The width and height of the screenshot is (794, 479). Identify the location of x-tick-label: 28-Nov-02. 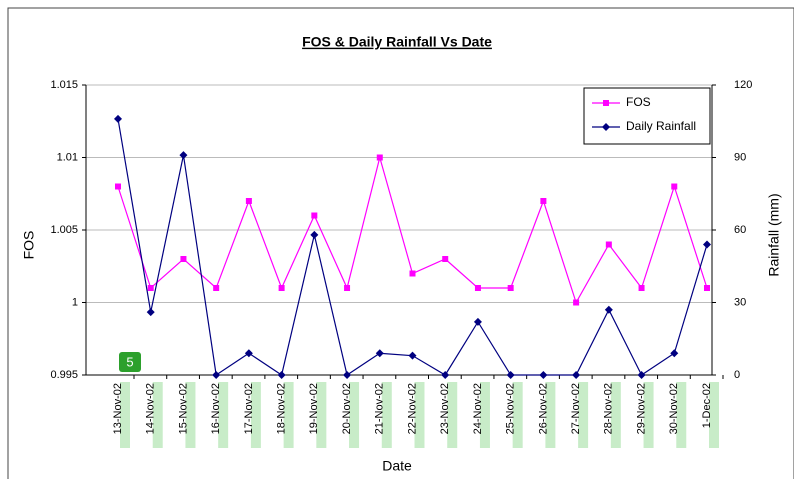
(609, 408).